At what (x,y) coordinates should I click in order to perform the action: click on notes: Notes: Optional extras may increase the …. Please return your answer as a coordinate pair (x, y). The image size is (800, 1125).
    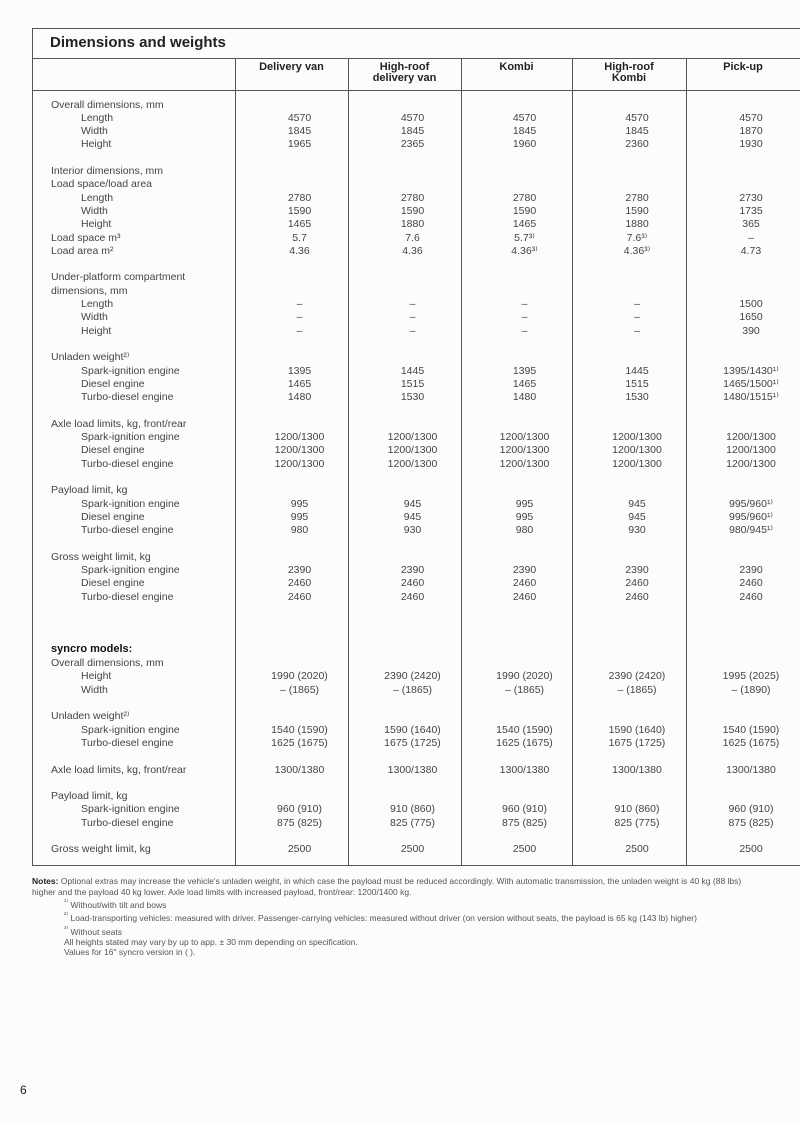
    Looking at the image, I should click on (397, 917).